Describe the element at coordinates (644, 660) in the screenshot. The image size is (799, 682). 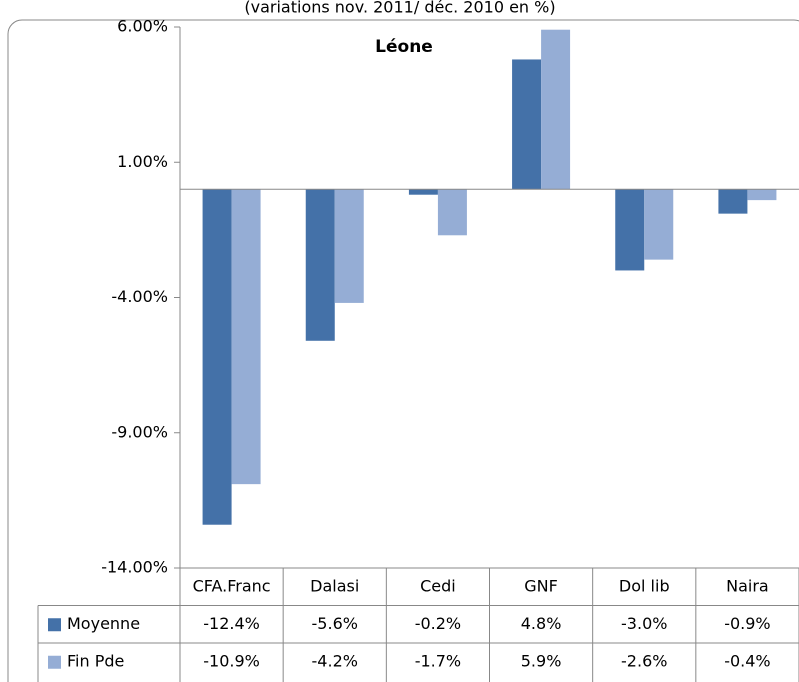
I see `table-value: -2.6%` at that location.